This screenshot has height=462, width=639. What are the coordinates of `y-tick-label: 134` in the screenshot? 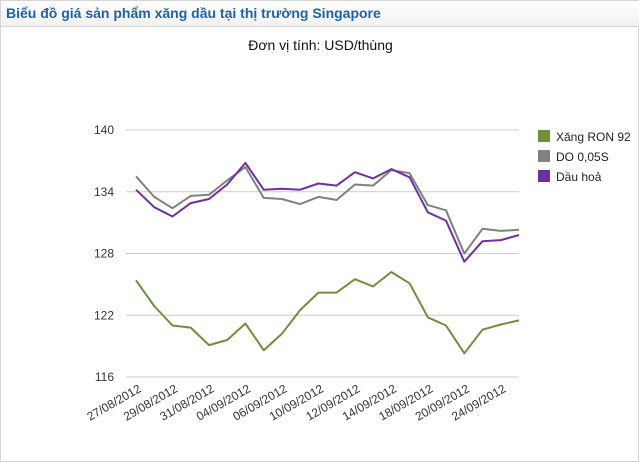 It's located at (104, 192).